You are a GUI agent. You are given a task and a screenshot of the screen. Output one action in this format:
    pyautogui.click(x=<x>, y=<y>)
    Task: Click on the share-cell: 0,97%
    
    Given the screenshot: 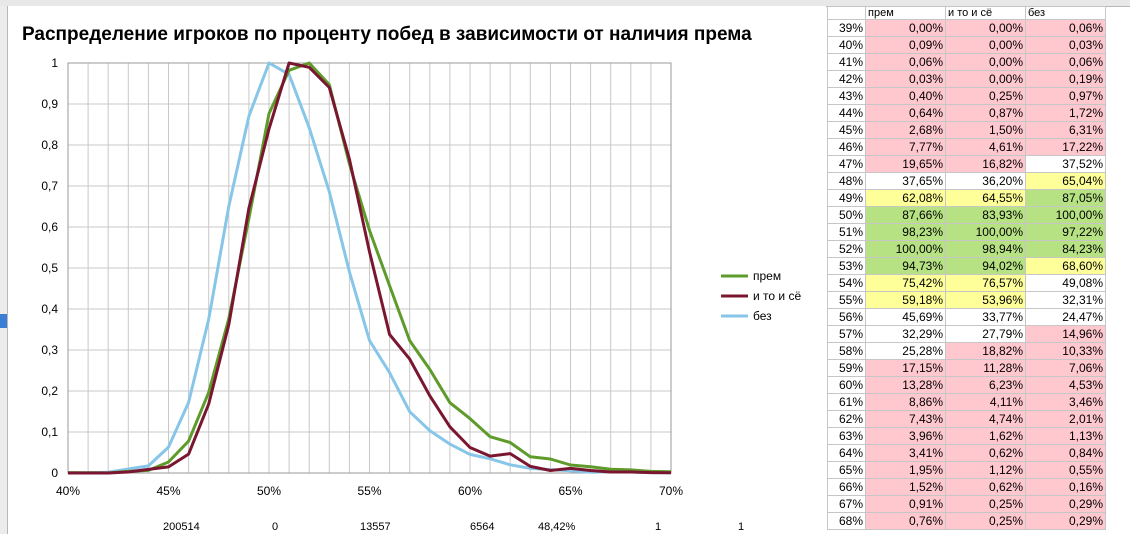 What is the action you would take?
    pyautogui.click(x=1065, y=96)
    